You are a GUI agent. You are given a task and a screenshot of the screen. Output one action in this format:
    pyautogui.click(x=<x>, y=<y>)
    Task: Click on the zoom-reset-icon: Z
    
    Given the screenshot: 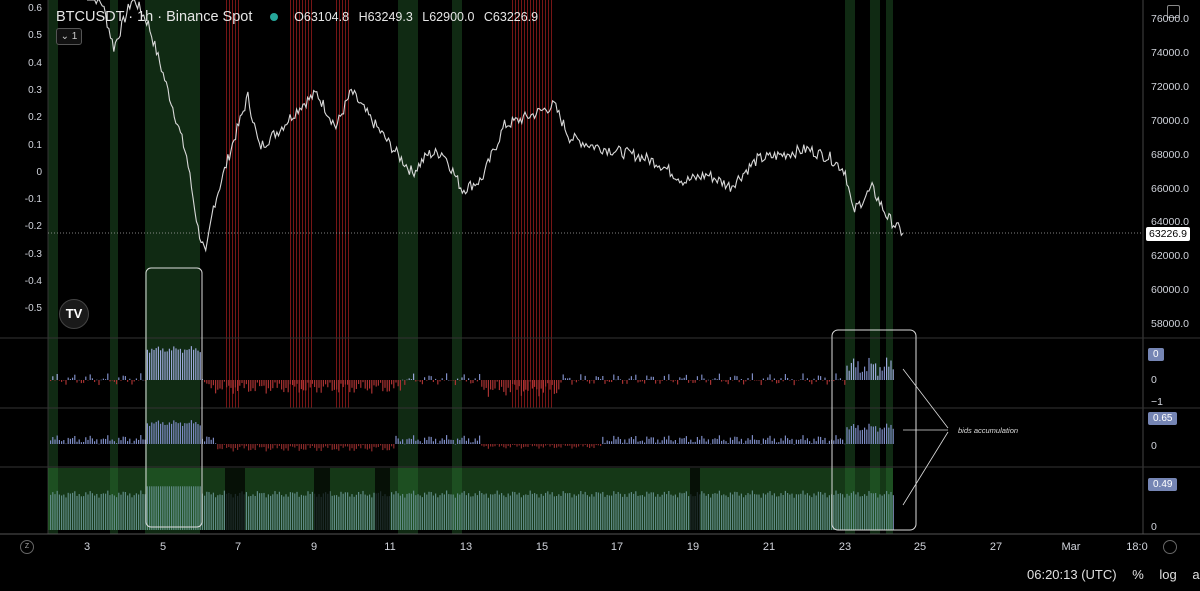 What is the action you would take?
    pyautogui.click(x=27, y=547)
    